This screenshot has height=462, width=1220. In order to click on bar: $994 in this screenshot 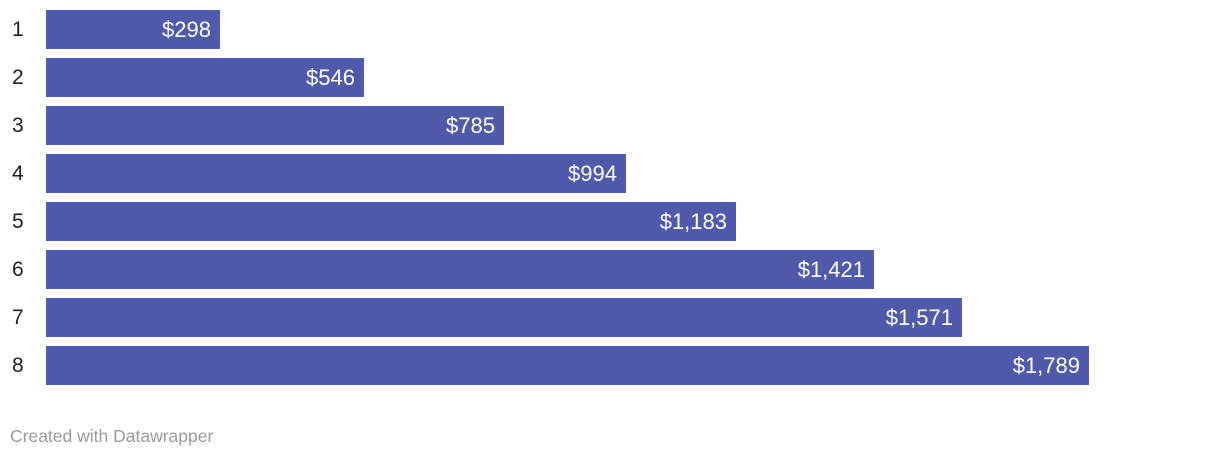, I will do `click(336, 173)`.